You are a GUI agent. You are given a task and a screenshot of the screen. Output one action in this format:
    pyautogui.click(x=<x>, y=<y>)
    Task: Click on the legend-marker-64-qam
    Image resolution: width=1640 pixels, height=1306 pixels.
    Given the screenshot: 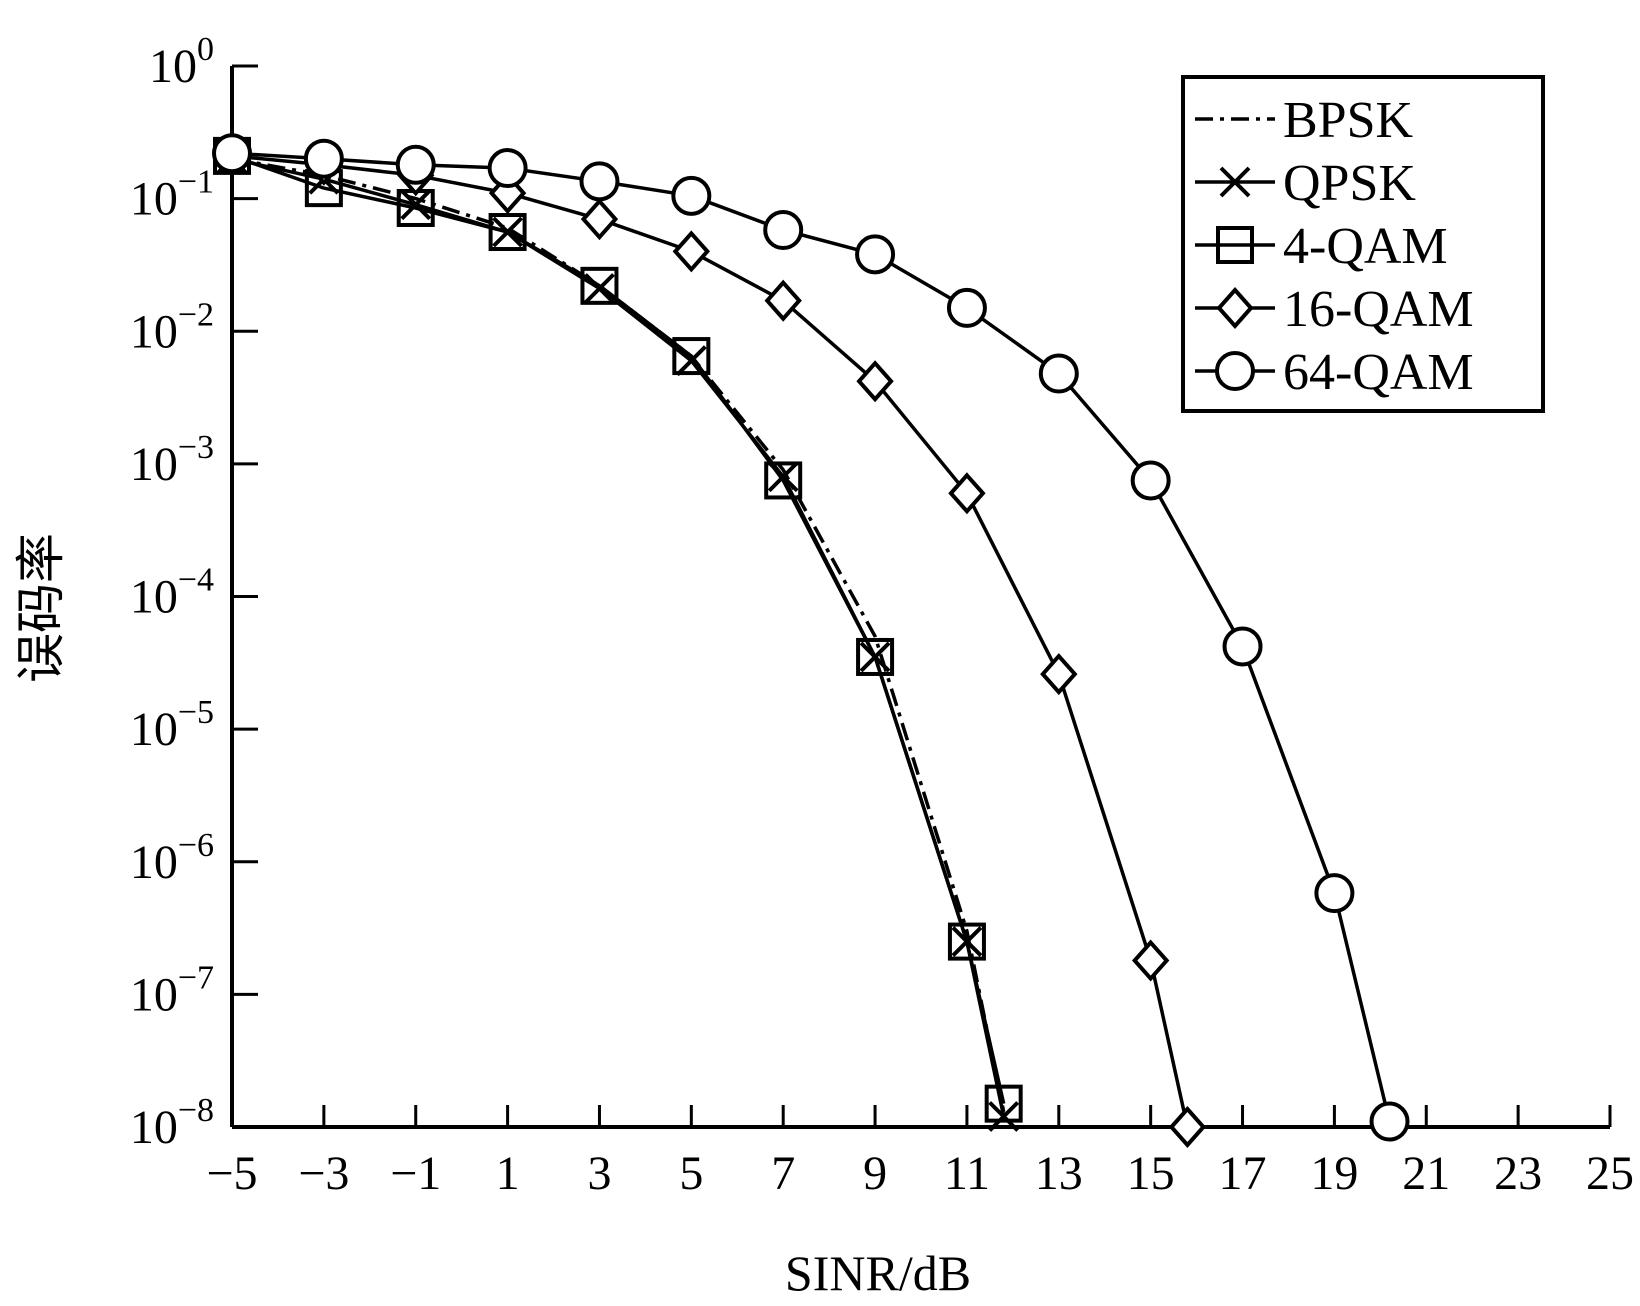 What is the action you would take?
    pyautogui.click(x=1235, y=371)
    